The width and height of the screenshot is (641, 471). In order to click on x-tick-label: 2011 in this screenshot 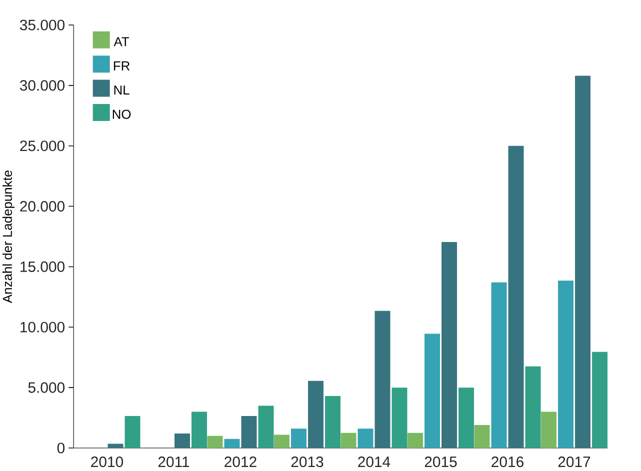, I will do `click(174, 462)`.